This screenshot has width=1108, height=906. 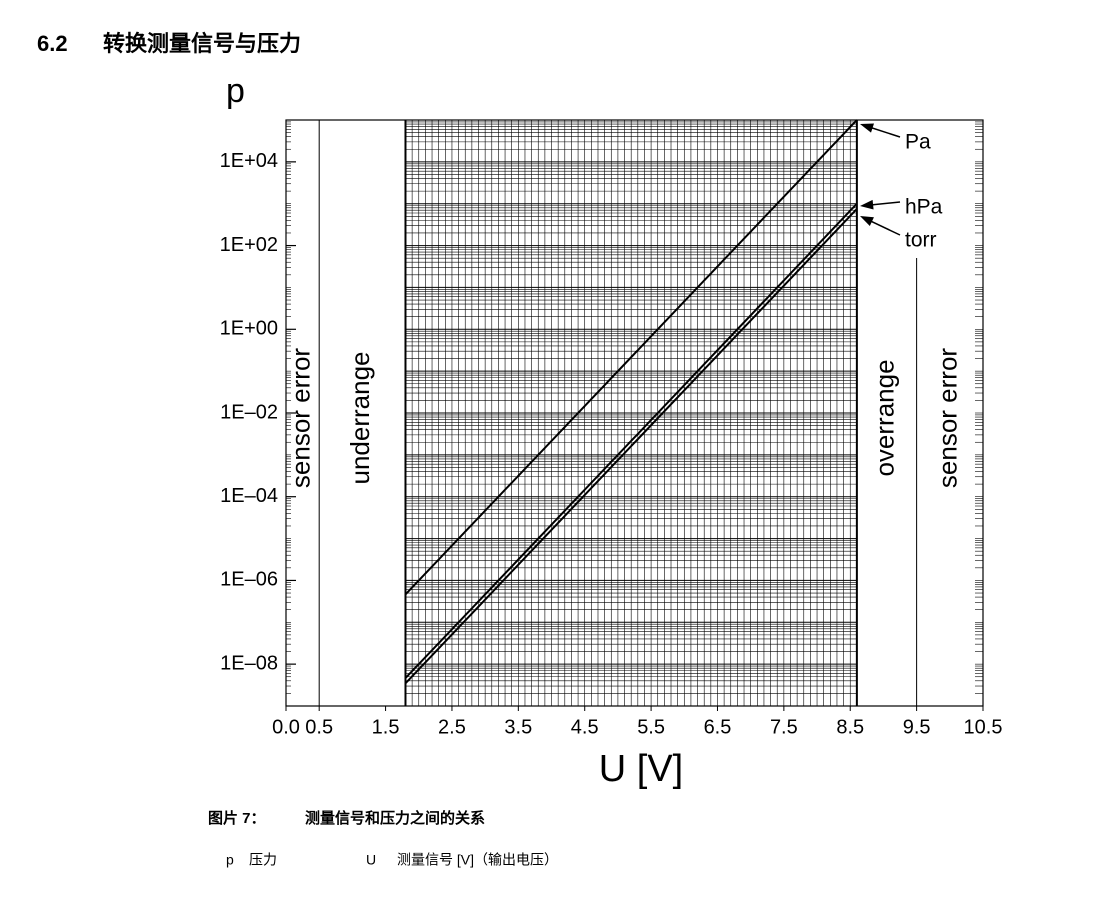 What do you see at coordinates (641, 769) in the screenshot?
I see `x-axis-label: U [V]` at bounding box center [641, 769].